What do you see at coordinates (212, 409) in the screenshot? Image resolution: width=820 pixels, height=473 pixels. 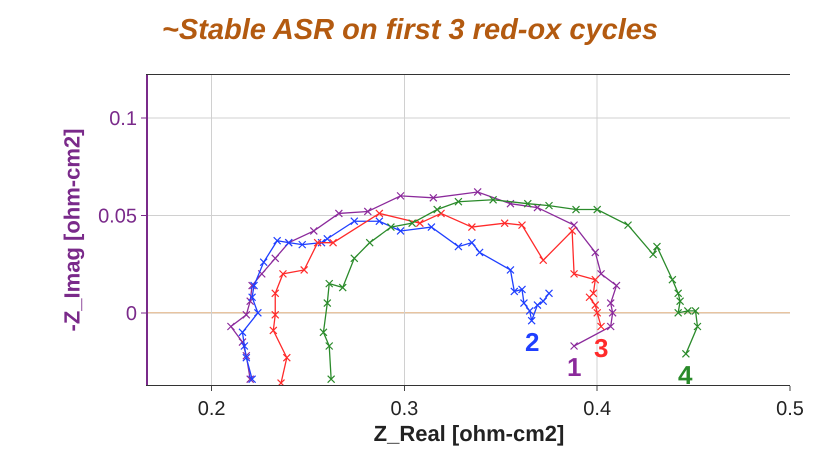 I see `x-tick-label: 0.2` at bounding box center [212, 409].